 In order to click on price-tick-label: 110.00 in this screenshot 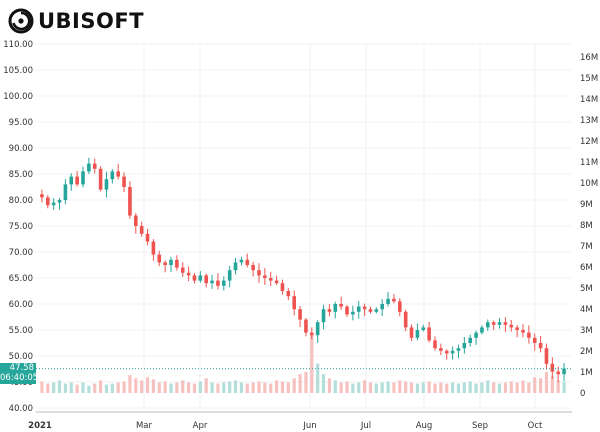, I will do `click(18, 45)`.